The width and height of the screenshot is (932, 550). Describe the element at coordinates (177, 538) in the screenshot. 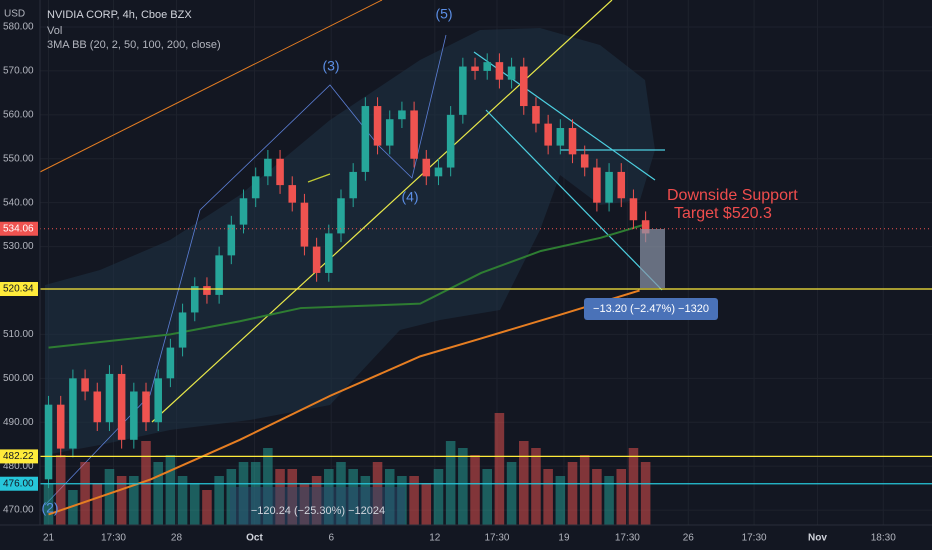

I see `x-tick-label: 28` at that location.